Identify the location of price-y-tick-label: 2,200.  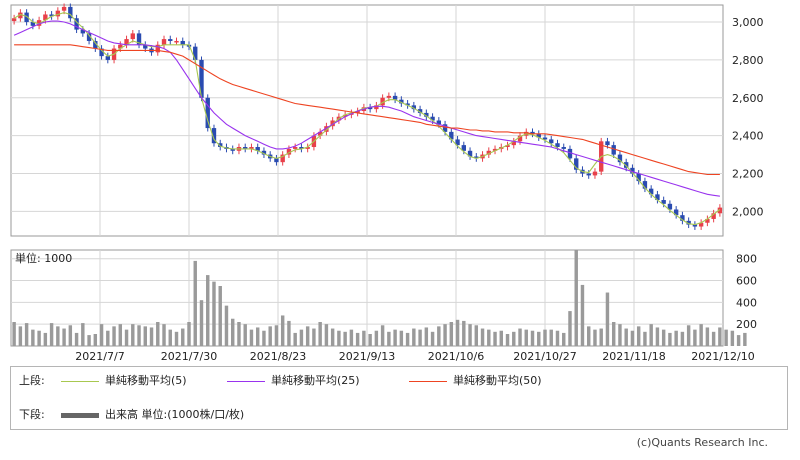
(748, 174).